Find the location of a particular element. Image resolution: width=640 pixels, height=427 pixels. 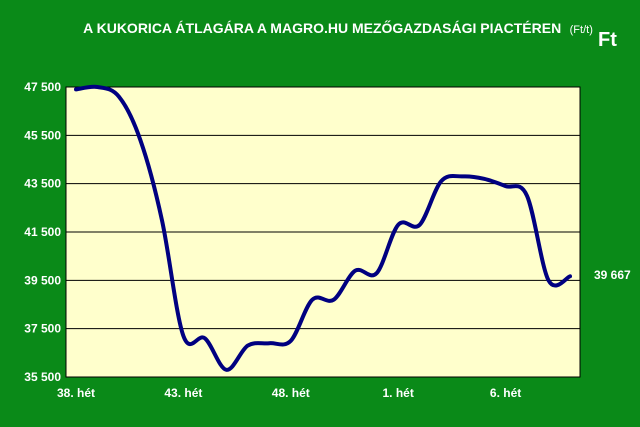

x-axis-ticks: 38. hét 43. hét 48. hét 1. hét 6. hét is located at coordinates (289, 393).